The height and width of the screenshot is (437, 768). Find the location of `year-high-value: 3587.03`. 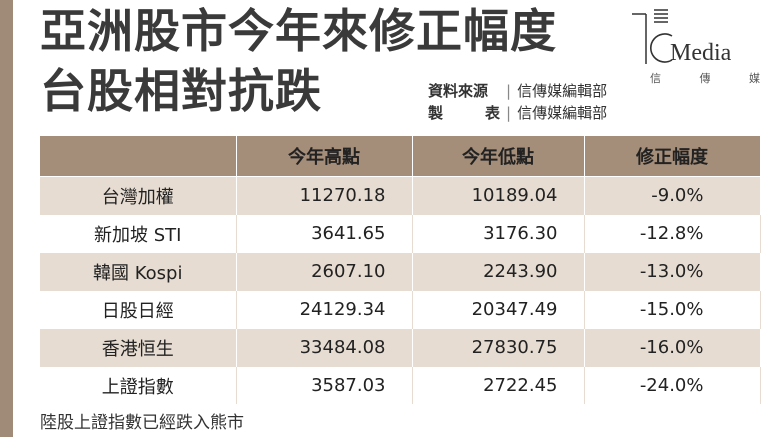

year-high-value: 3587.03 is located at coordinates (324, 385).